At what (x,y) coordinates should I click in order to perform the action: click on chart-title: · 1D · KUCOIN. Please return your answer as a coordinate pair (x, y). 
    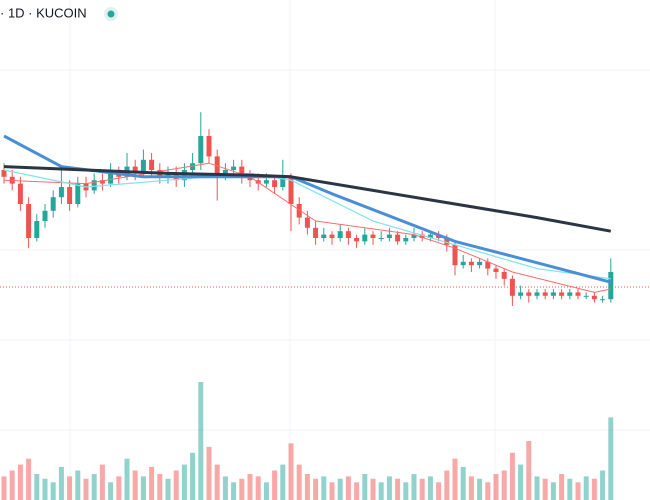
    Looking at the image, I should click on (43, 12).